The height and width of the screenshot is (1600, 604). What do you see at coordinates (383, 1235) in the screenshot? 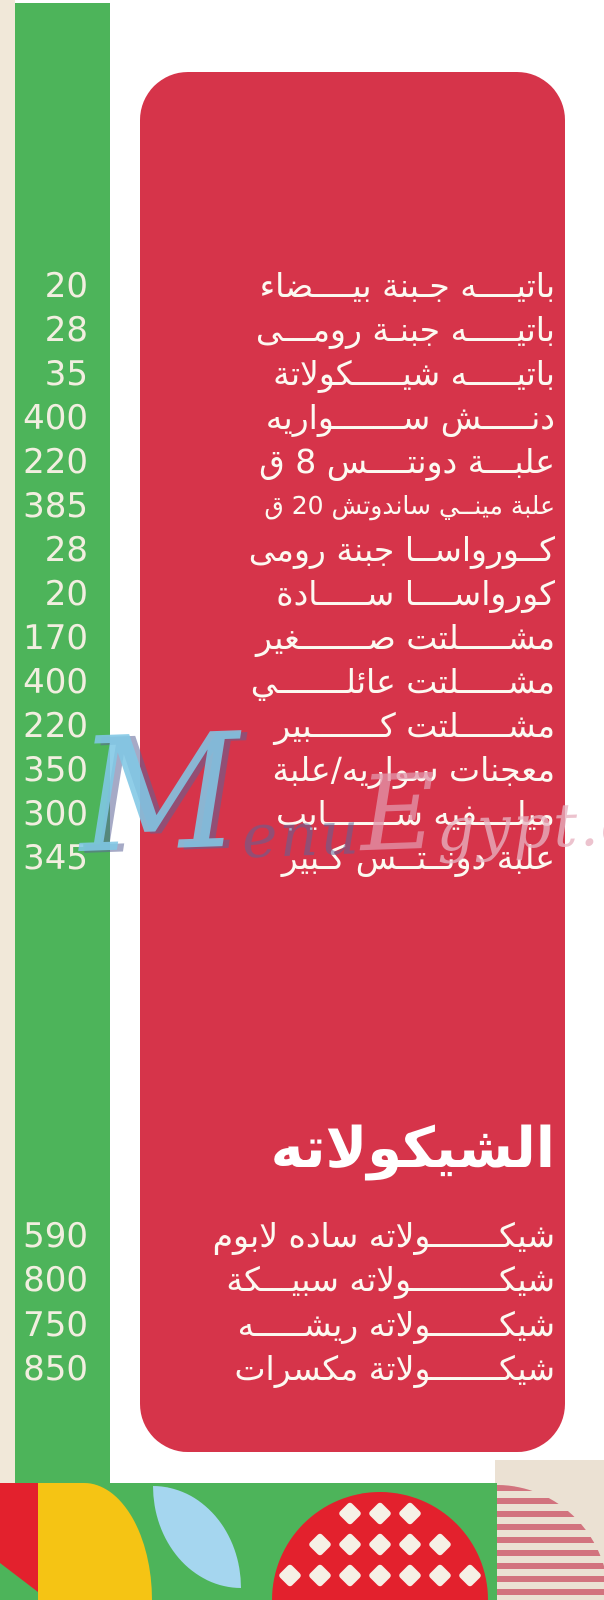
I see `menu-item-name: شيكـــــــولاته ساده لابوم` at bounding box center [383, 1235].